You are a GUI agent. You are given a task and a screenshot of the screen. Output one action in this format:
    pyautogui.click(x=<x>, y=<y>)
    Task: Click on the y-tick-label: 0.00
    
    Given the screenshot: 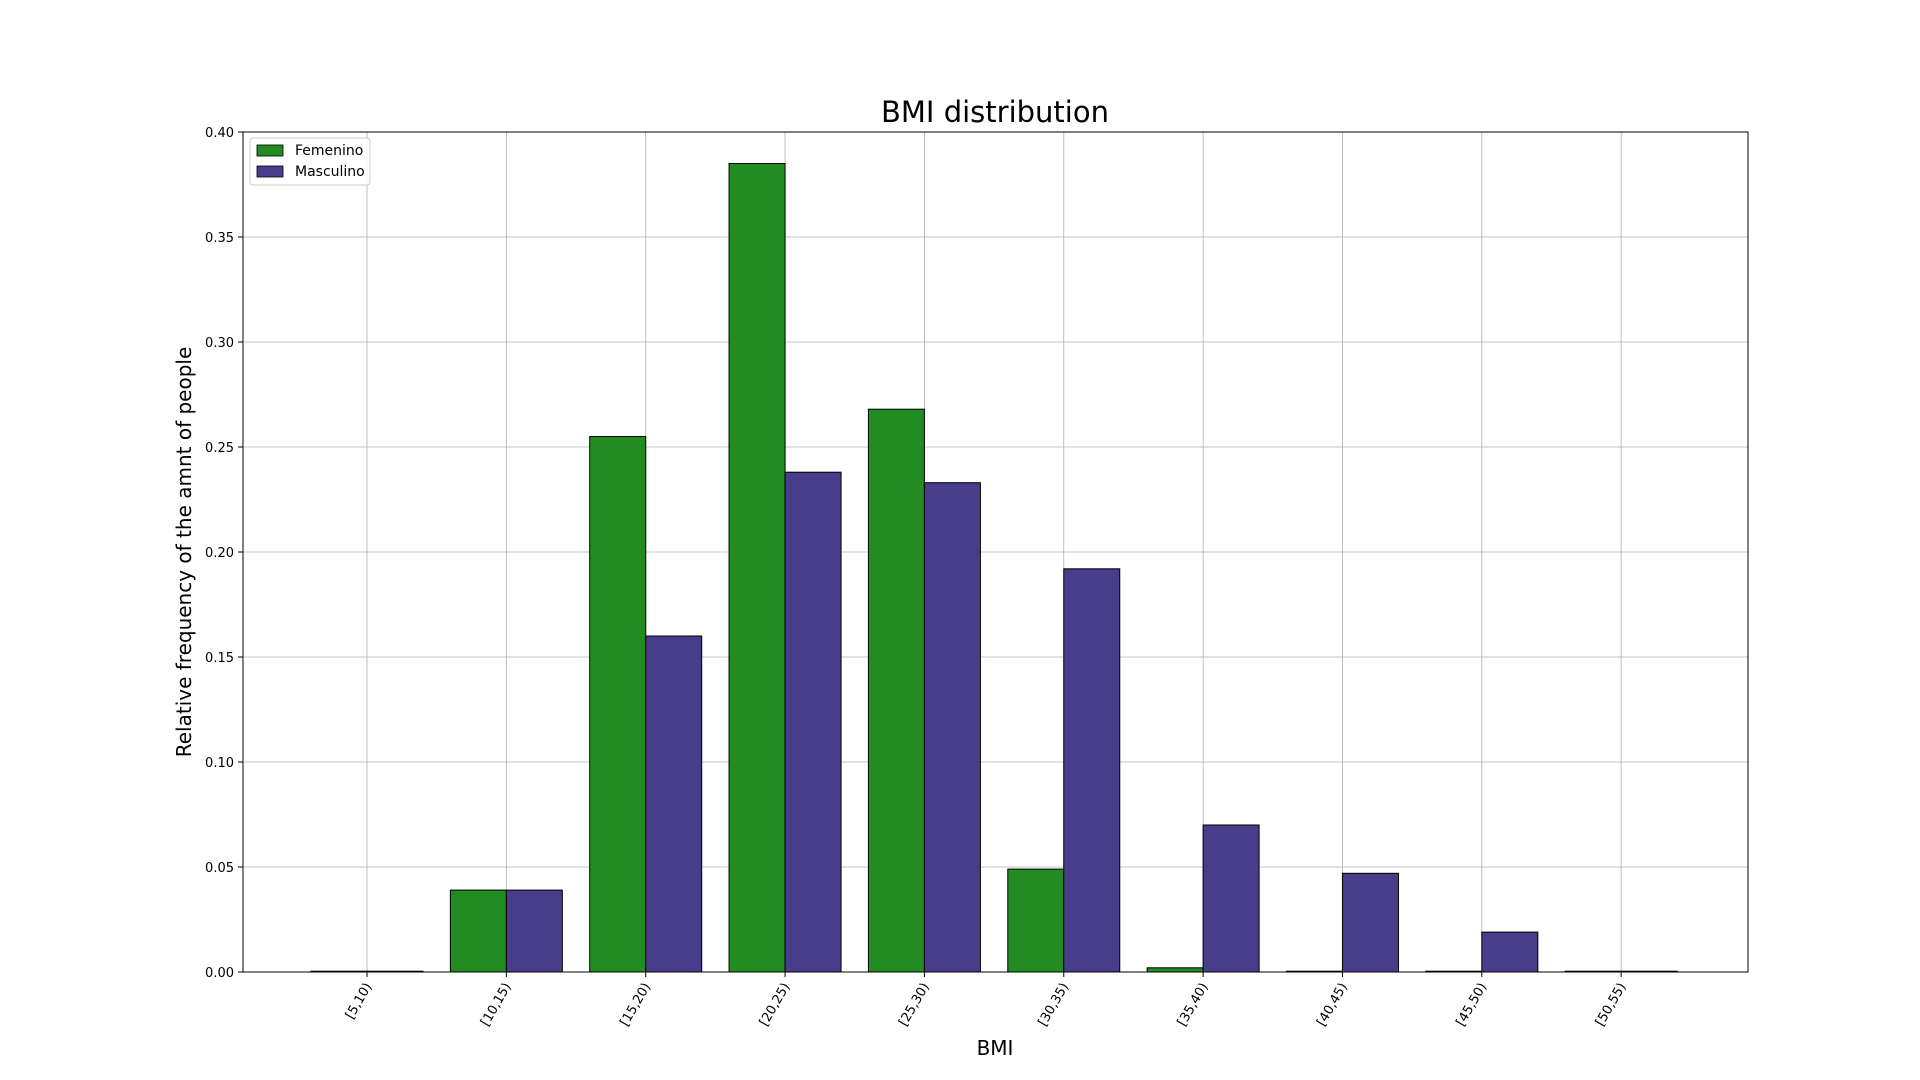 What is the action you would take?
    pyautogui.click(x=219, y=973)
    